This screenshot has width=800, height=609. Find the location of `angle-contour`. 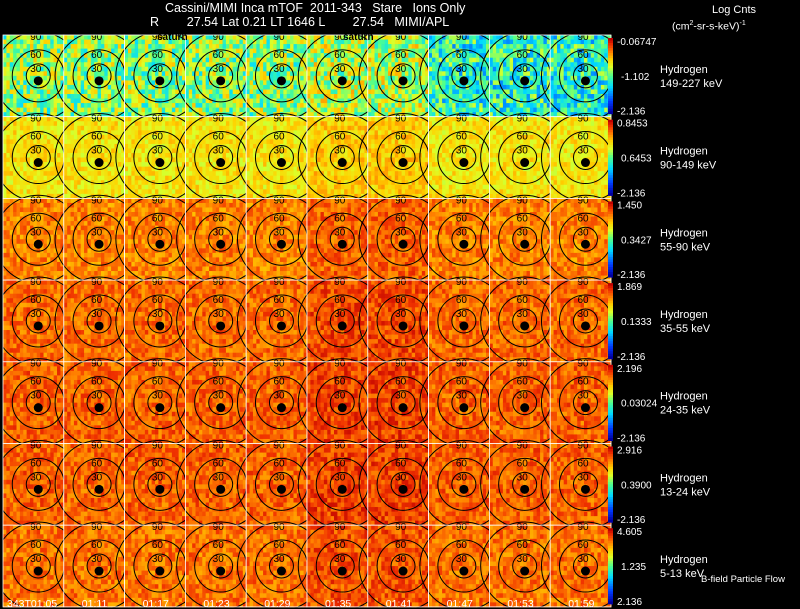

angle-contour is located at coordinates (221, 158).